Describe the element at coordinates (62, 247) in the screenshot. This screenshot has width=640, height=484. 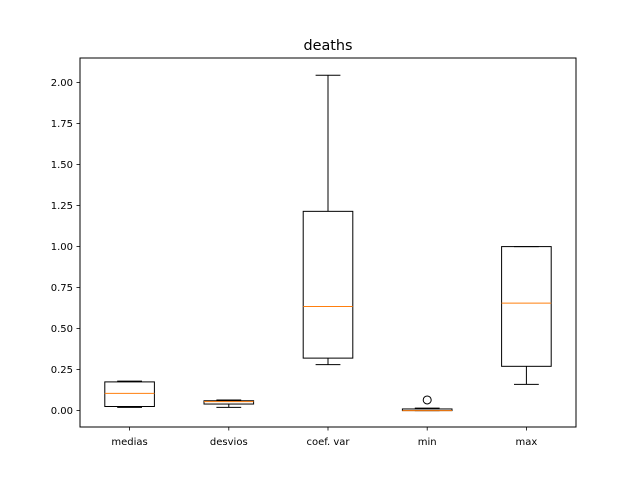
I see `y-tick-label: 1.00` at that location.